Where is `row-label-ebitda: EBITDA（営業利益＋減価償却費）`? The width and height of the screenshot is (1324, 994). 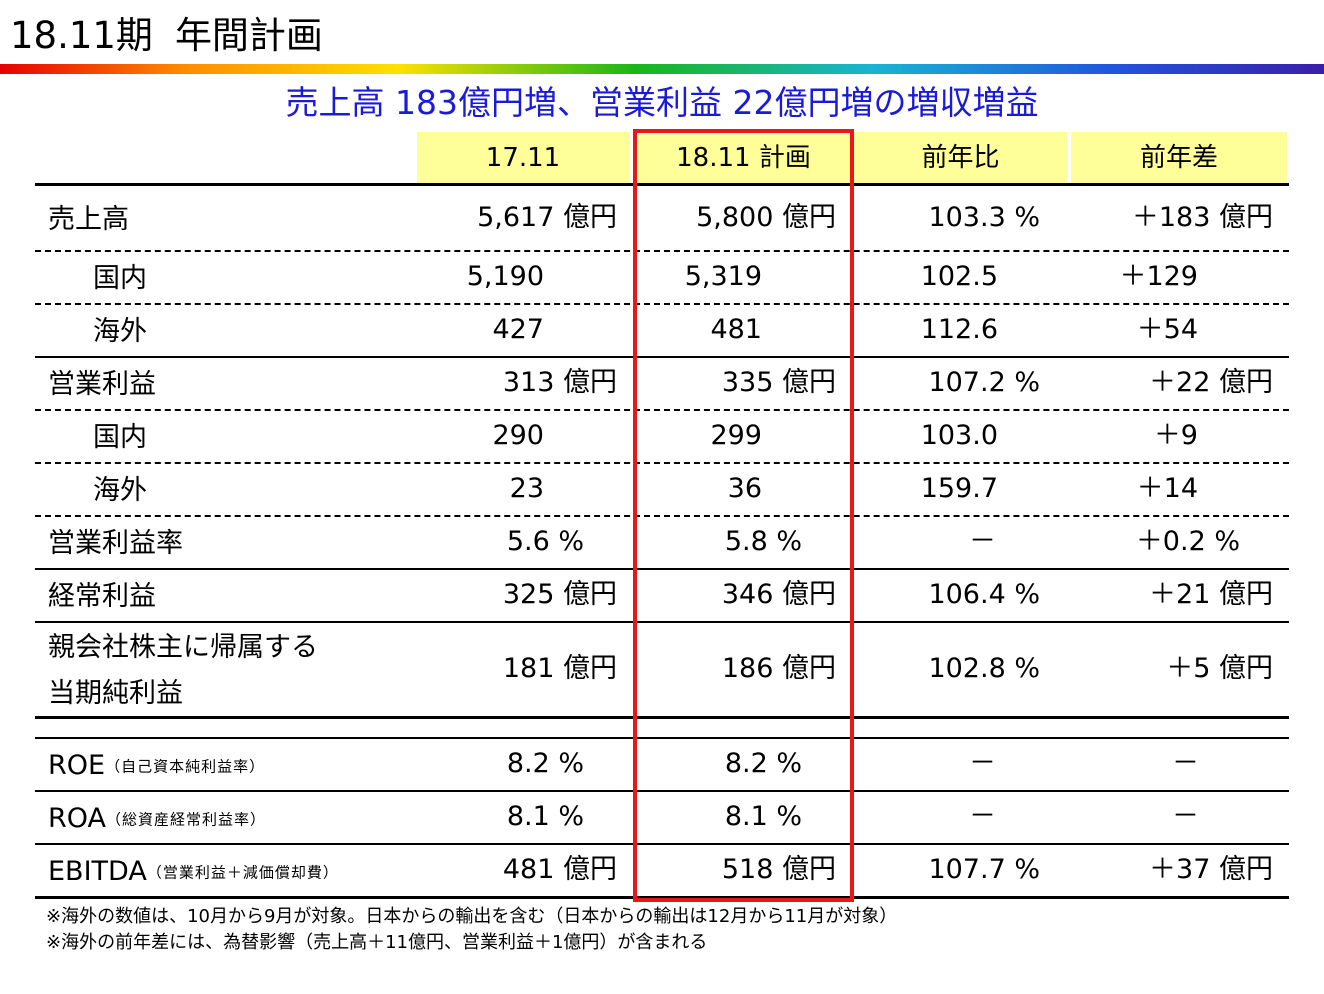 row-label-ebitda: EBITDA（営業利益＋減価償却費） is located at coordinates (193, 872).